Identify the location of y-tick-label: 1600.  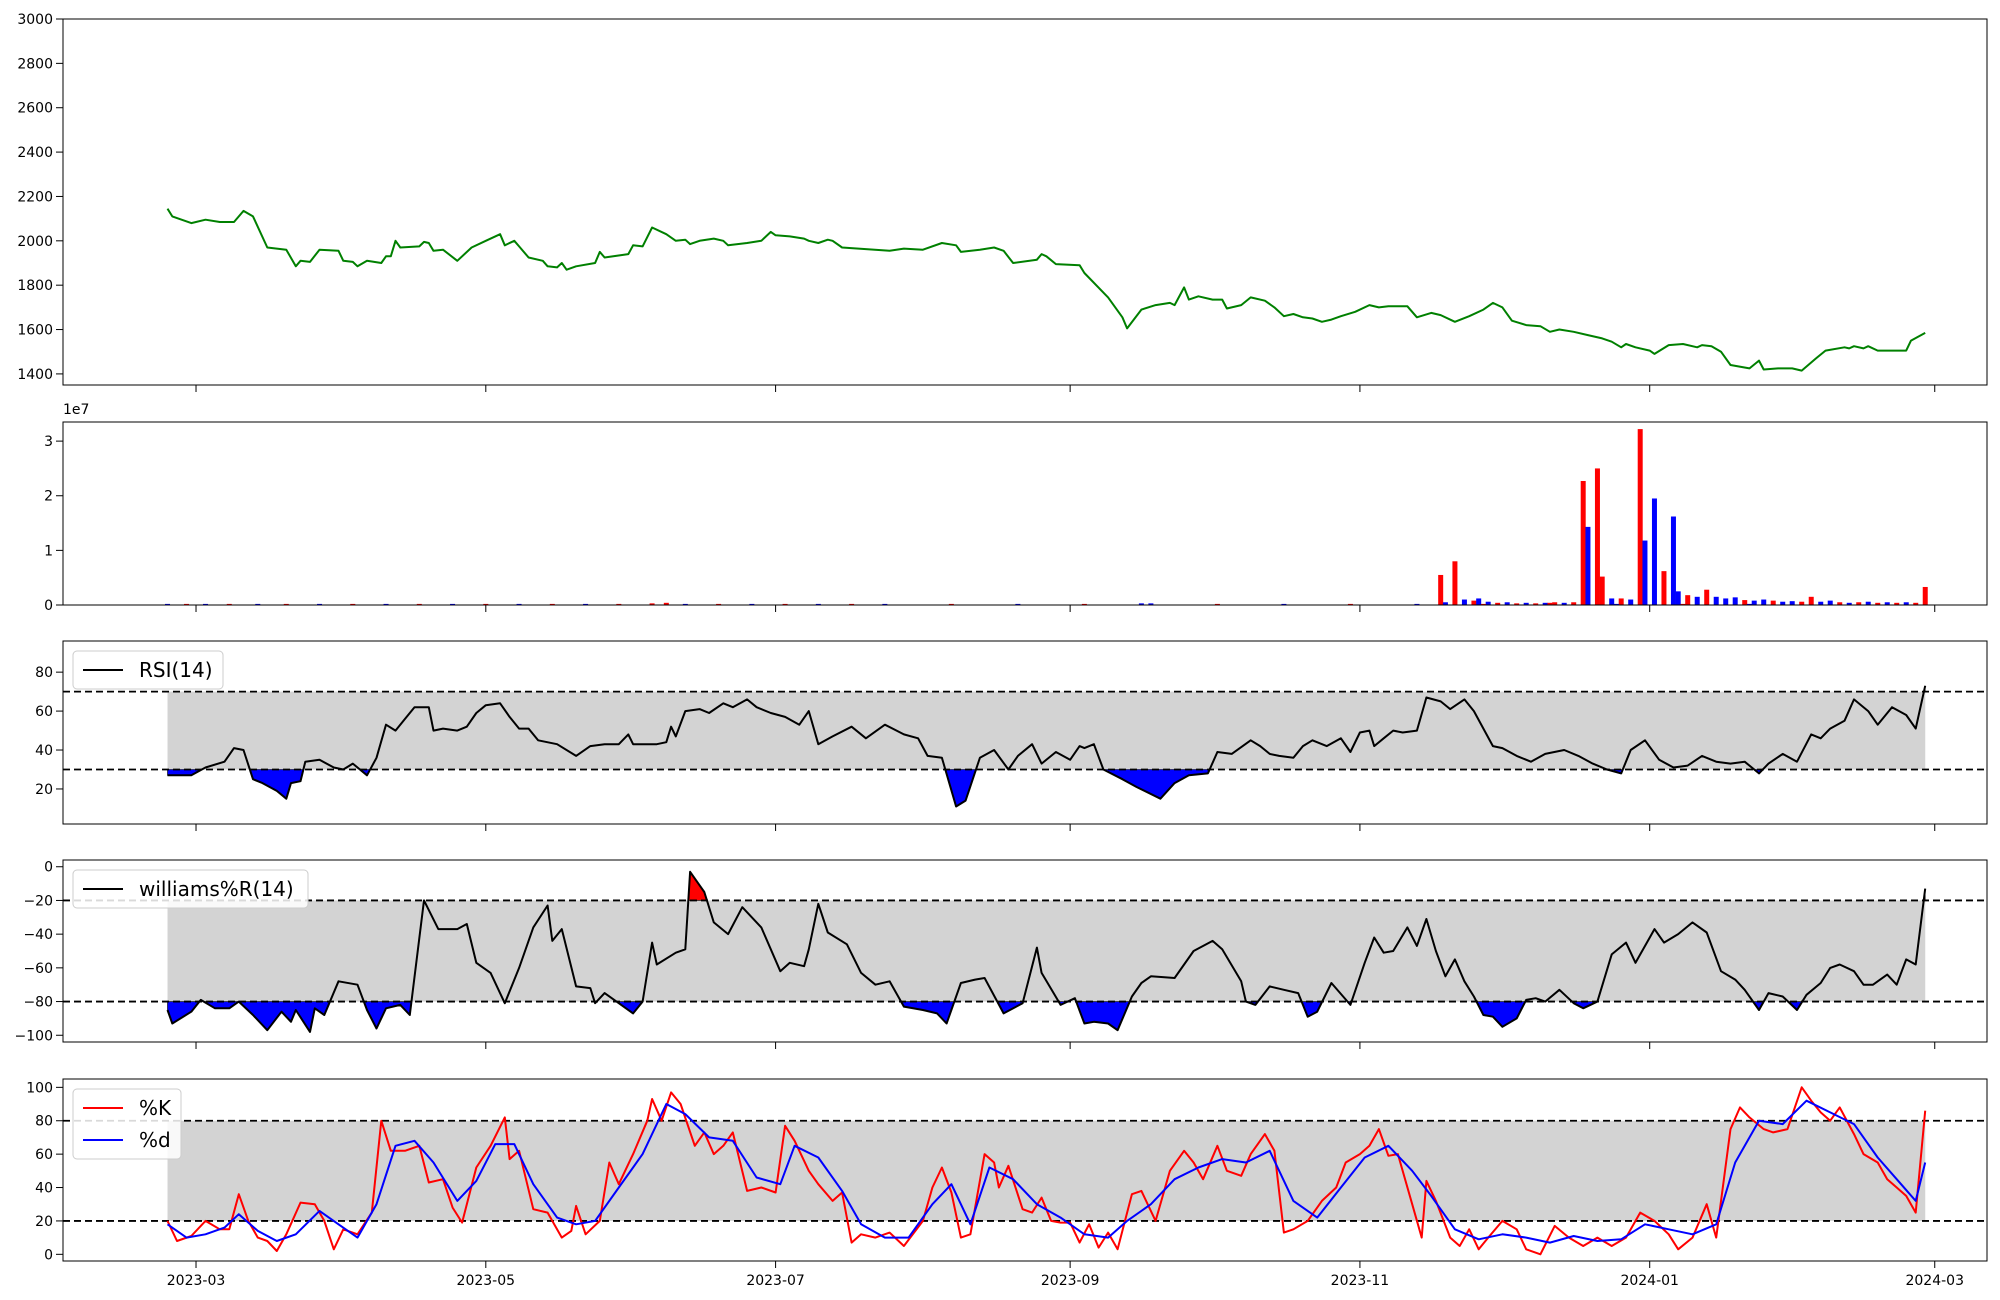
(35, 331).